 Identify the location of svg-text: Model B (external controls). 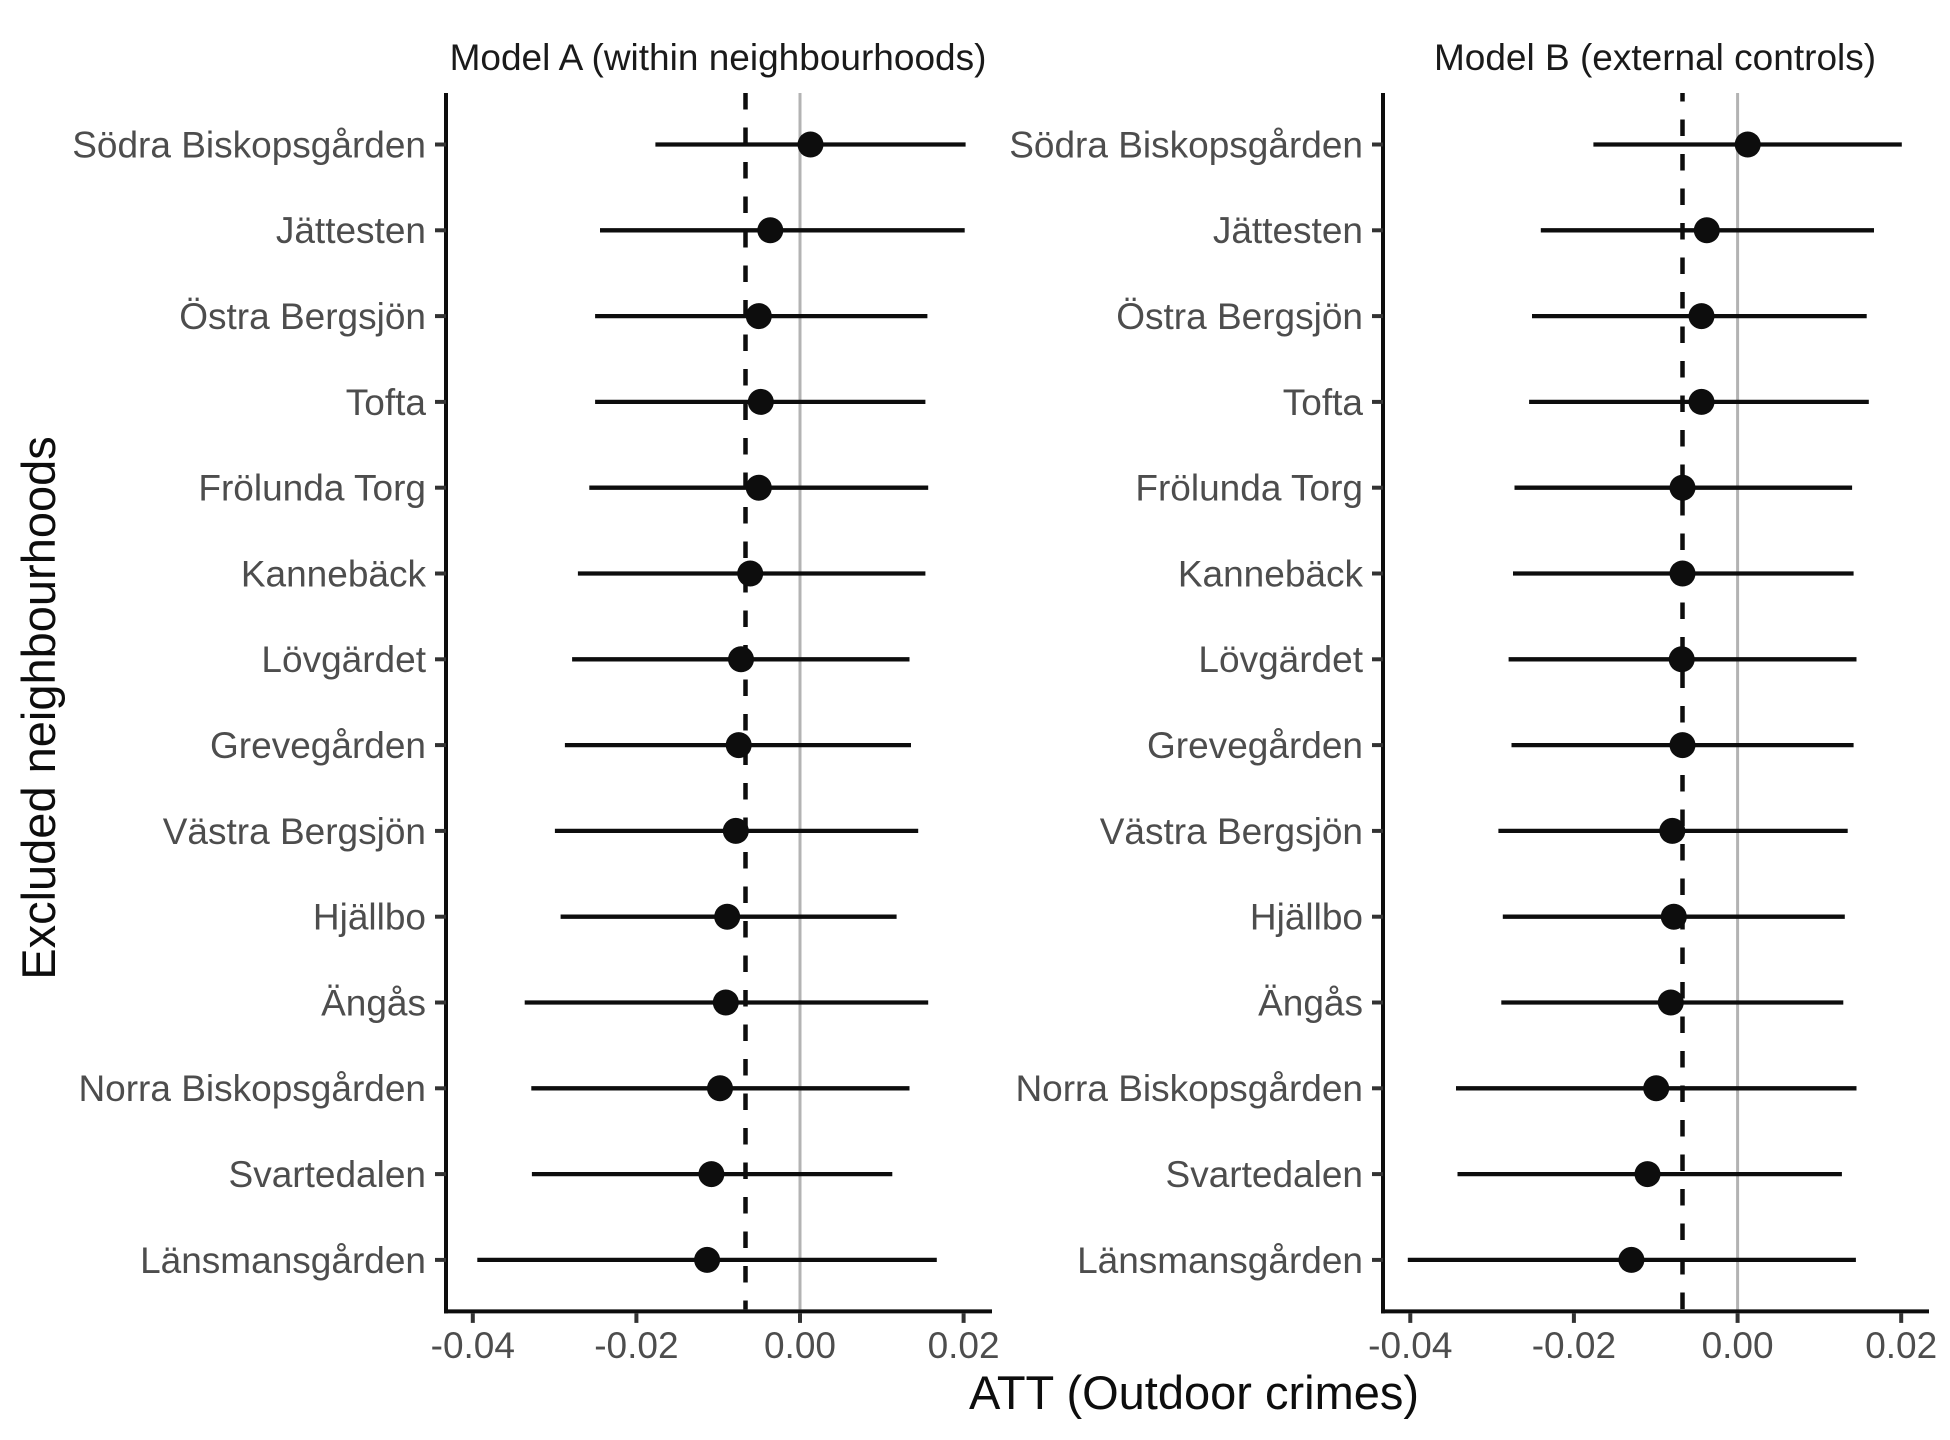
(1655, 57).